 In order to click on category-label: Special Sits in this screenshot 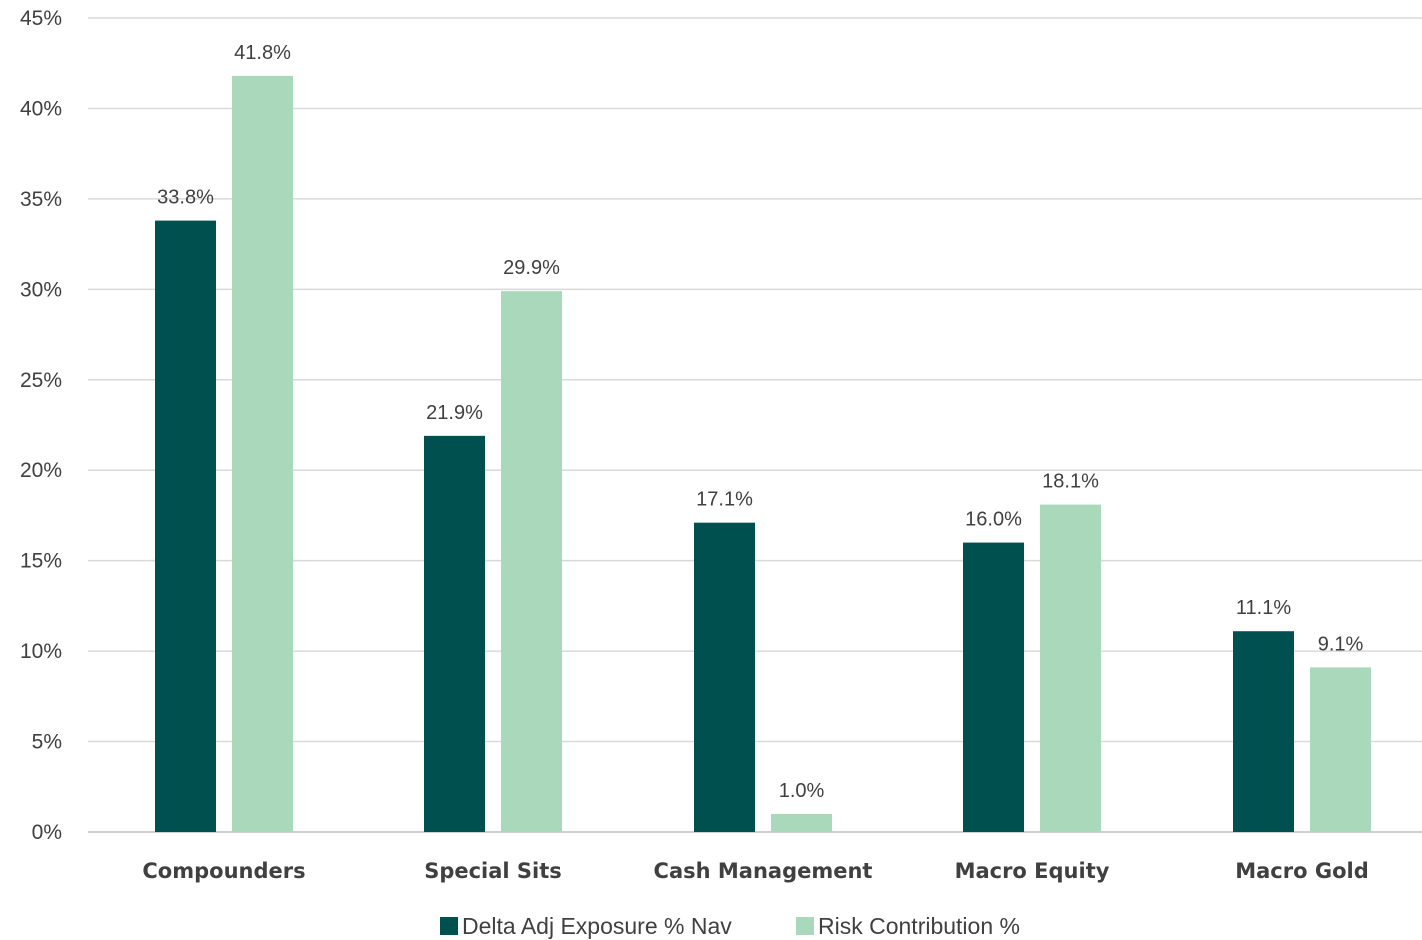, I will do `click(493, 871)`.